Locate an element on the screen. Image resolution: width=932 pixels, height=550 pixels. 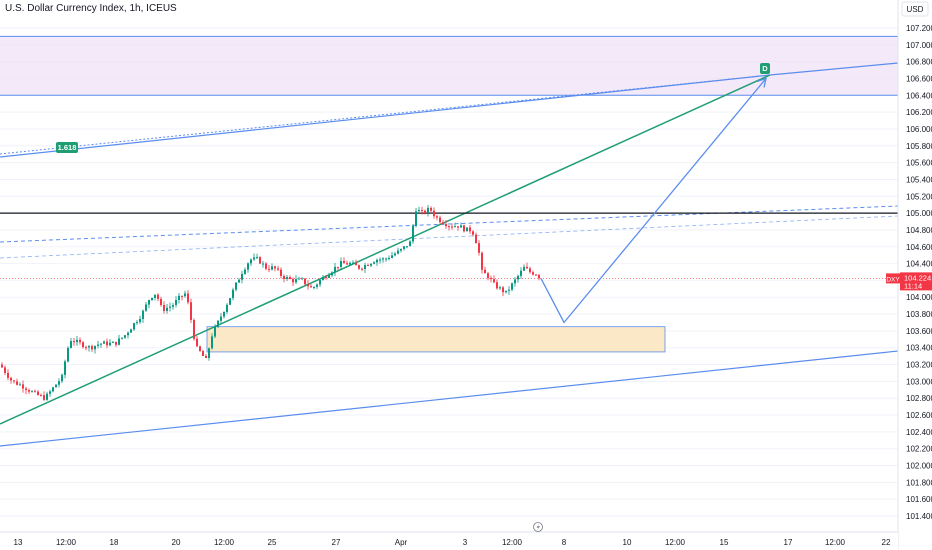
point-d-text: D is located at coordinates (765, 68).